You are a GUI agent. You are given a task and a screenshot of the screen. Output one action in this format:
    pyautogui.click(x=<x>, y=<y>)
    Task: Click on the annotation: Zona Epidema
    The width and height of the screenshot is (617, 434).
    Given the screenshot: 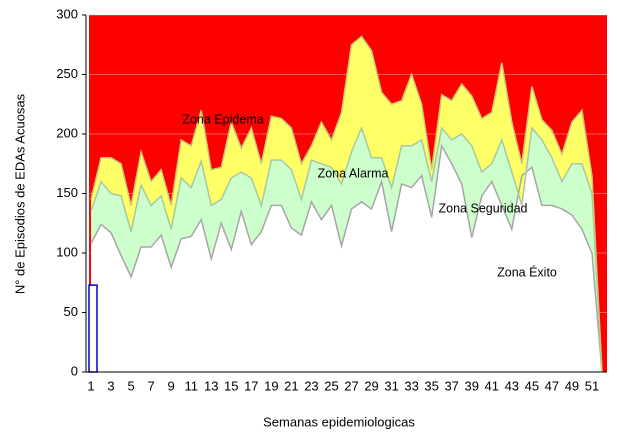 What is the action you would take?
    pyautogui.click(x=222, y=119)
    